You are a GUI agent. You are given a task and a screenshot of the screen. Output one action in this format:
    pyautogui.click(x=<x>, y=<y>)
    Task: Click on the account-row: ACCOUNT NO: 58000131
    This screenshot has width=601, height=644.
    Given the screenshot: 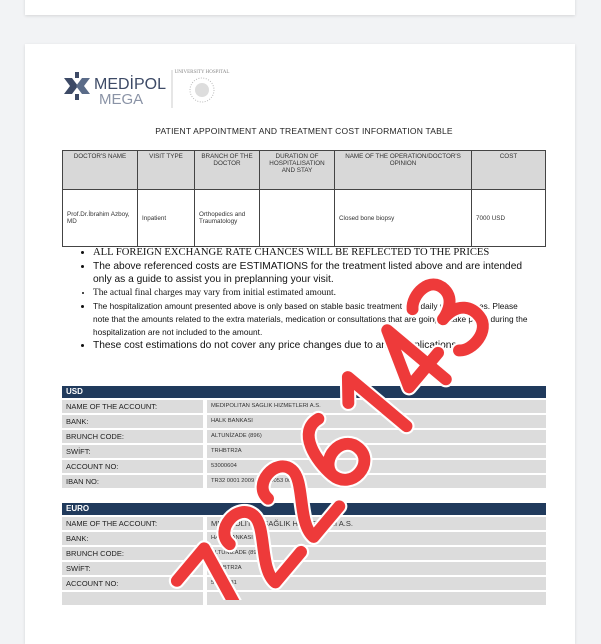 What is the action you would take?
    pyautogui.click(x=304, y=583)
    